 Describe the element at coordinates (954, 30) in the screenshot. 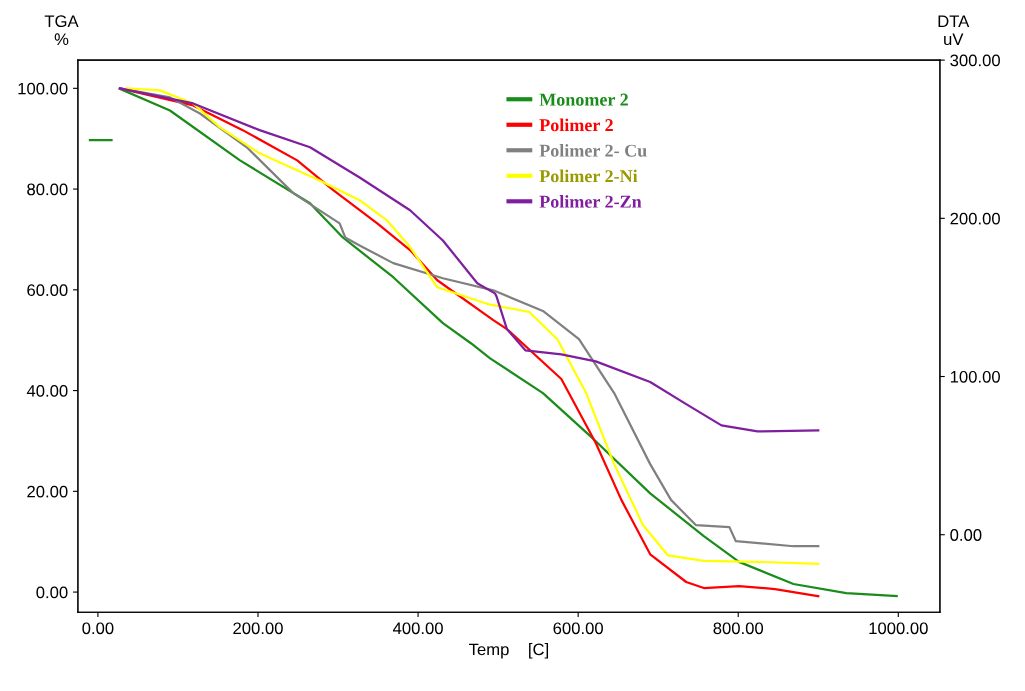

I see `y2-axis-title: DTA uV` at that location.